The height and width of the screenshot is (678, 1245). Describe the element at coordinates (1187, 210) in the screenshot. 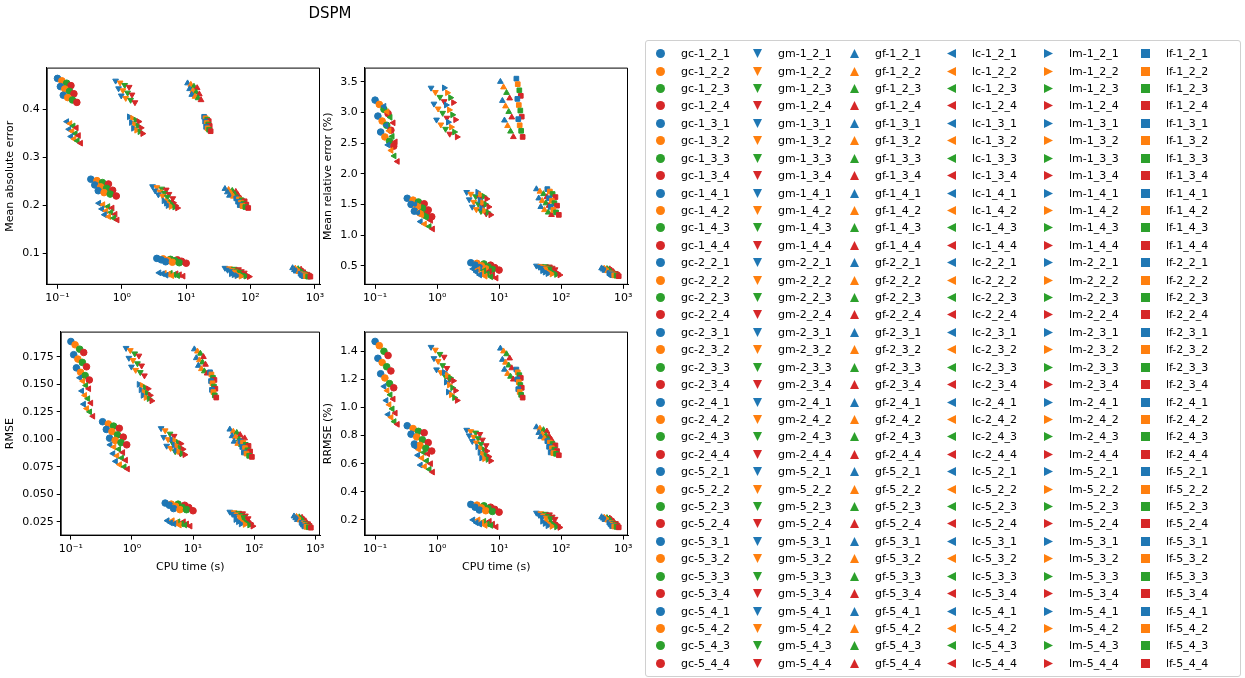

I see `legend-label: lf-1_4_2` at that location.